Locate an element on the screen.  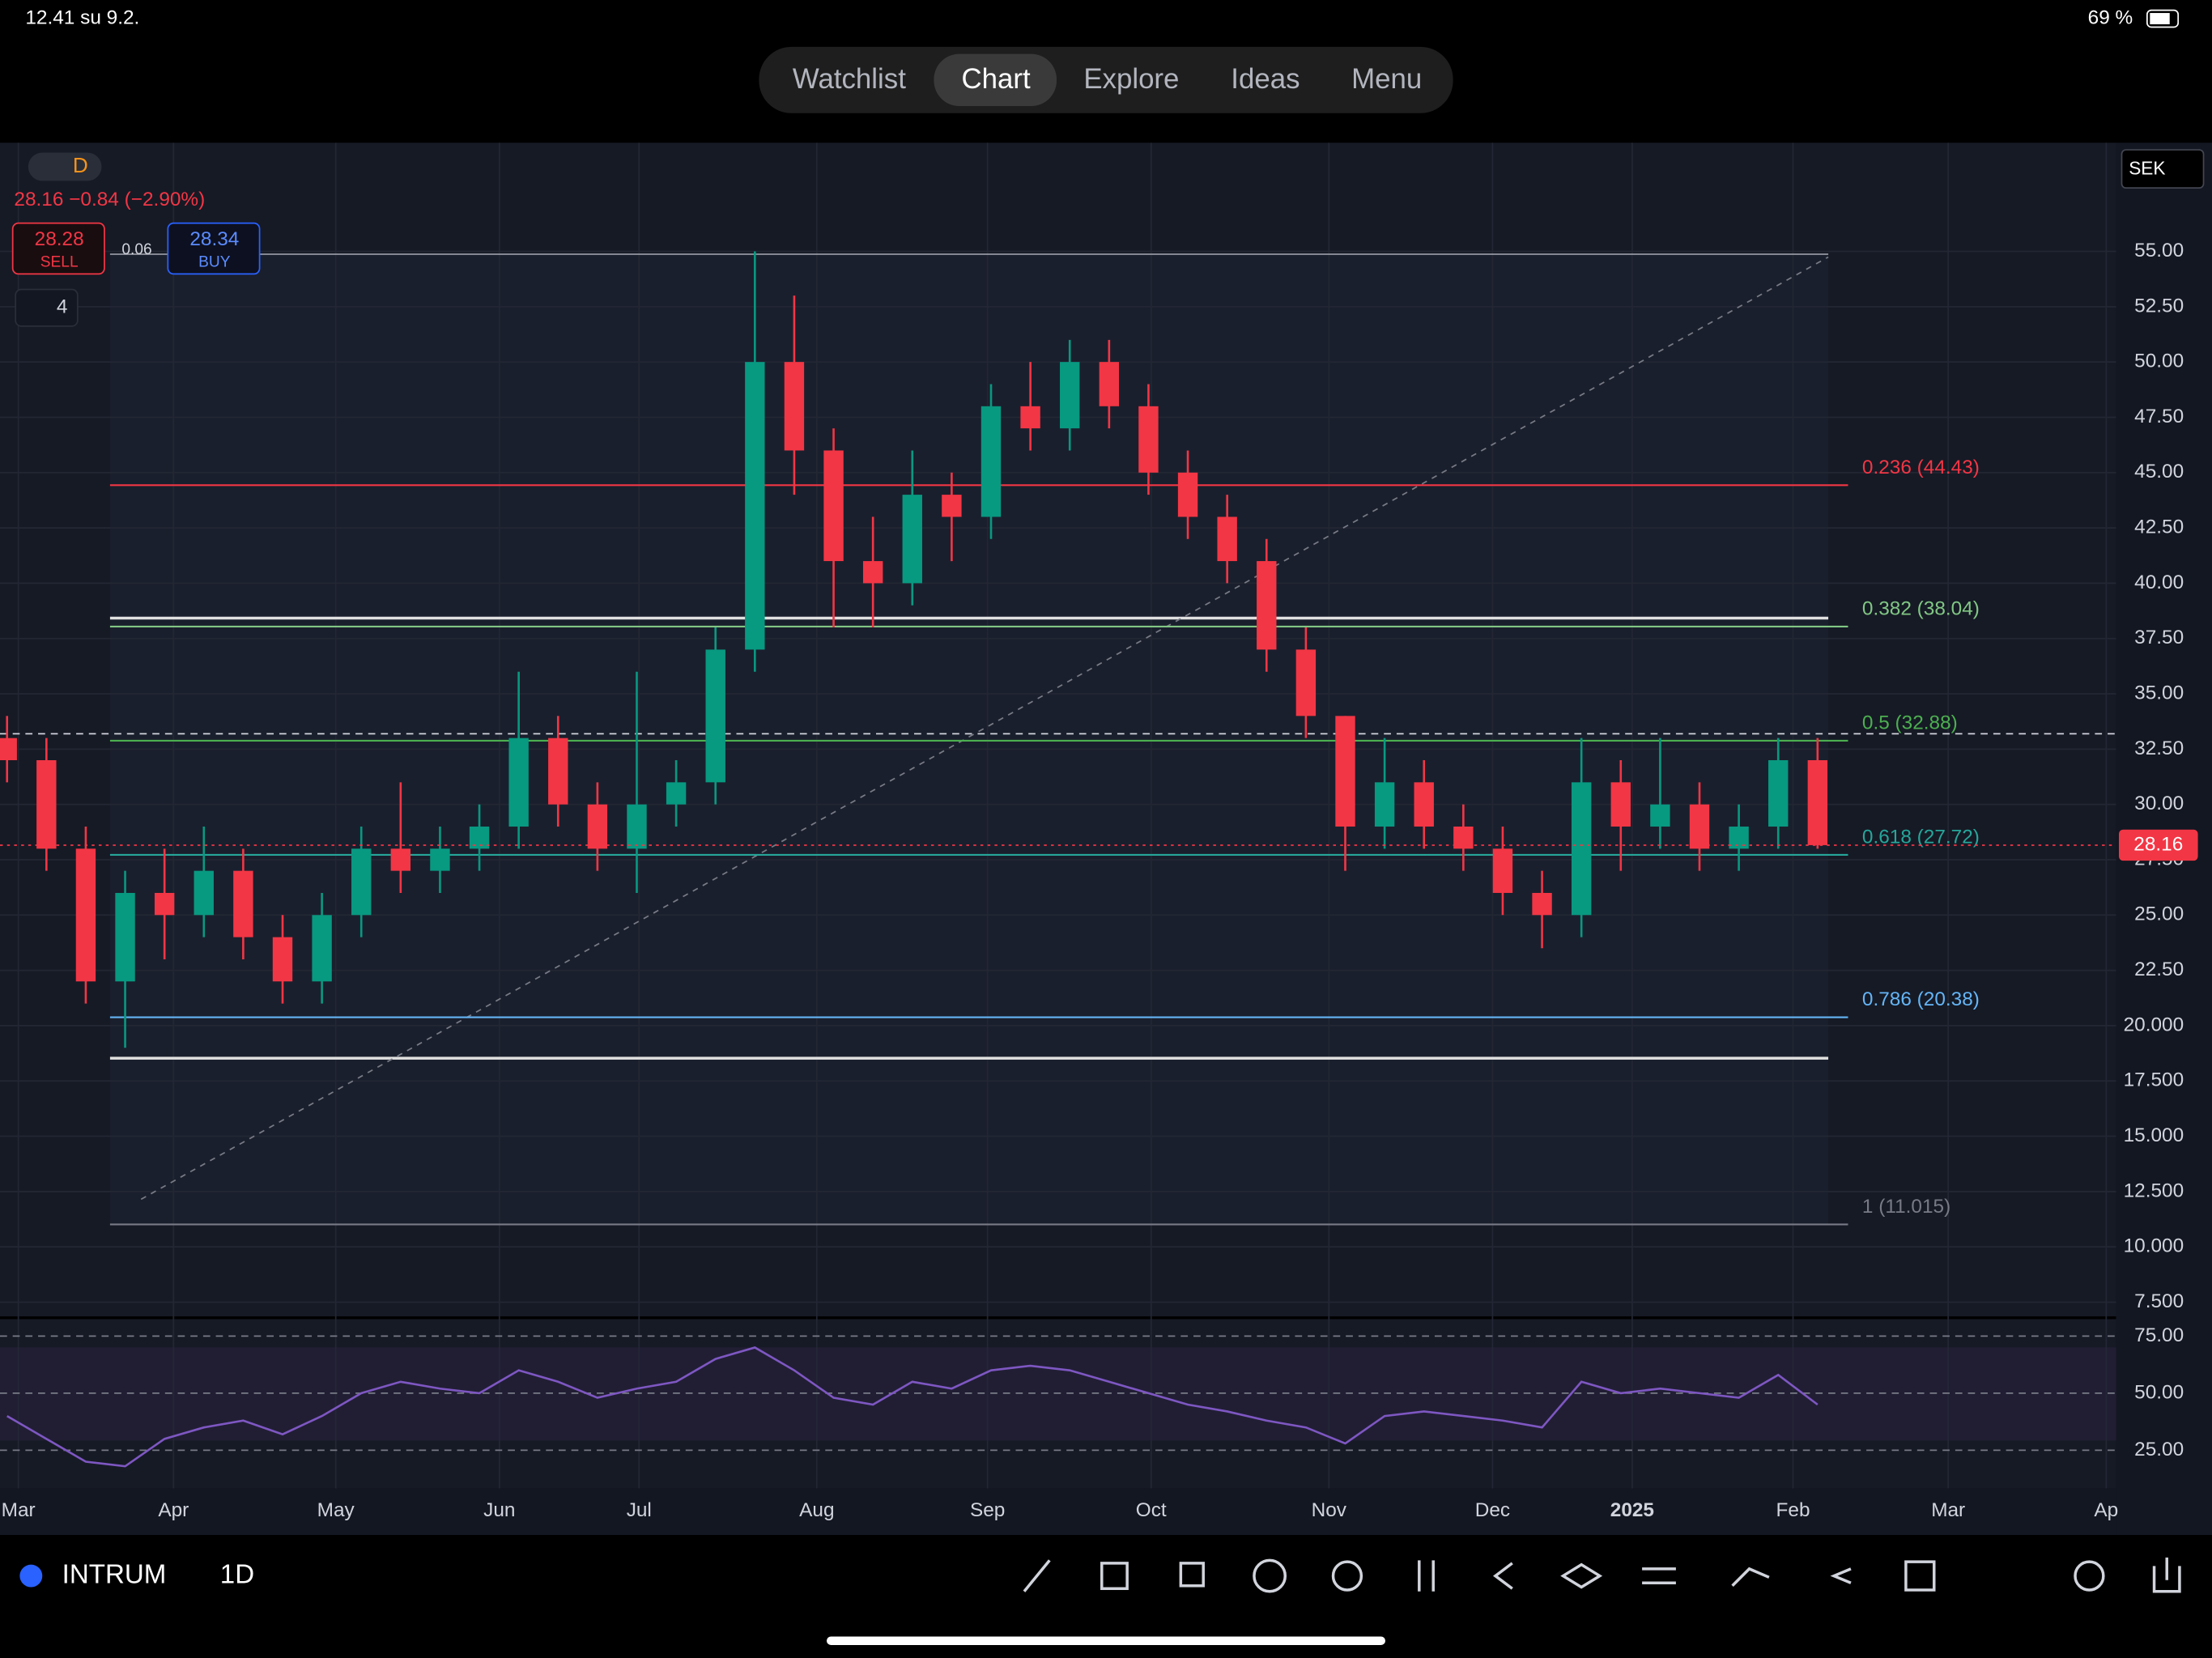
nav-tab: Ideas is located at coordinates (1265, 79).